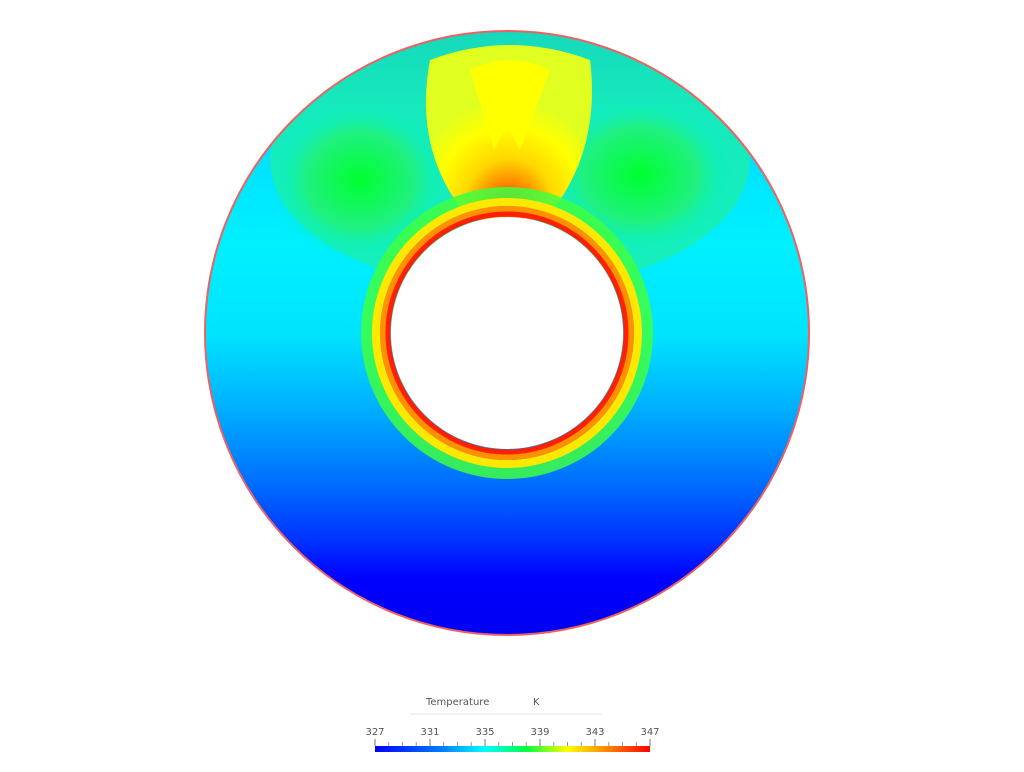  What do you see at coordinates (594, 732) in the screenshot?
I see `tick-label: 343` at bounding box center [594, 732].